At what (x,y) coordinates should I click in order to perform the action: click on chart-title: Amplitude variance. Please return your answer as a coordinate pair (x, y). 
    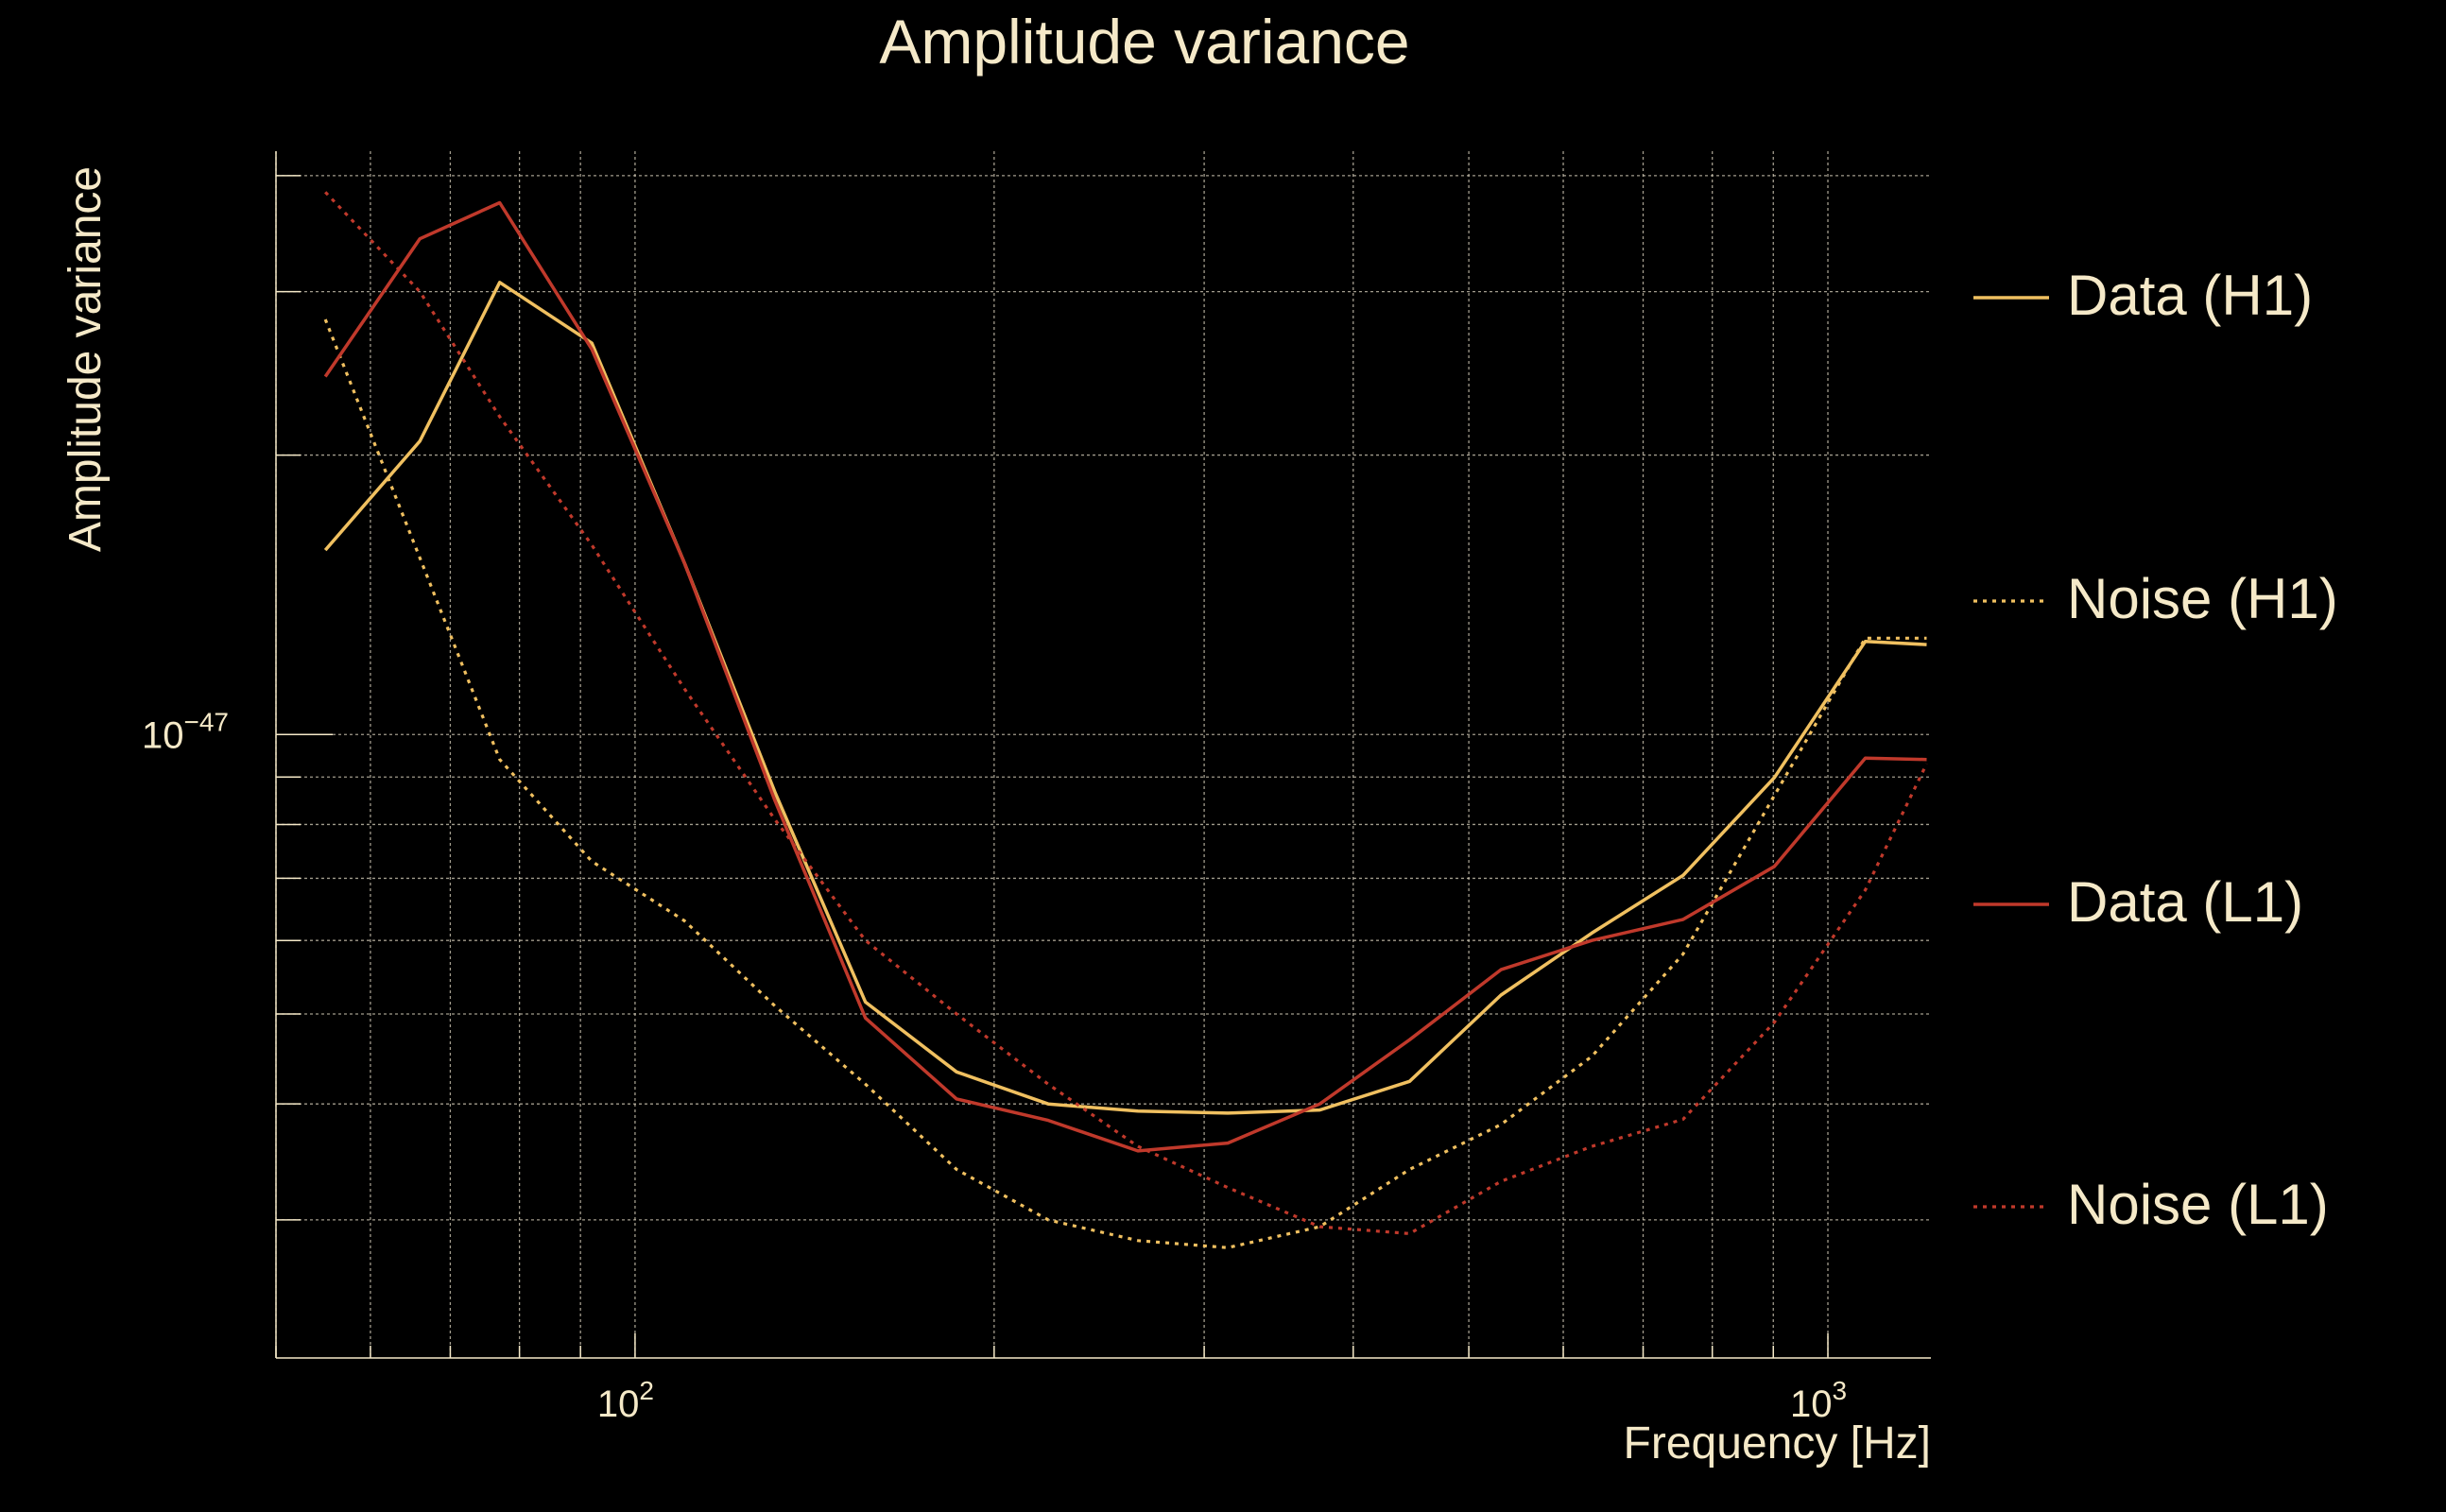
    Looking at the image, I should click on (1144, 42).